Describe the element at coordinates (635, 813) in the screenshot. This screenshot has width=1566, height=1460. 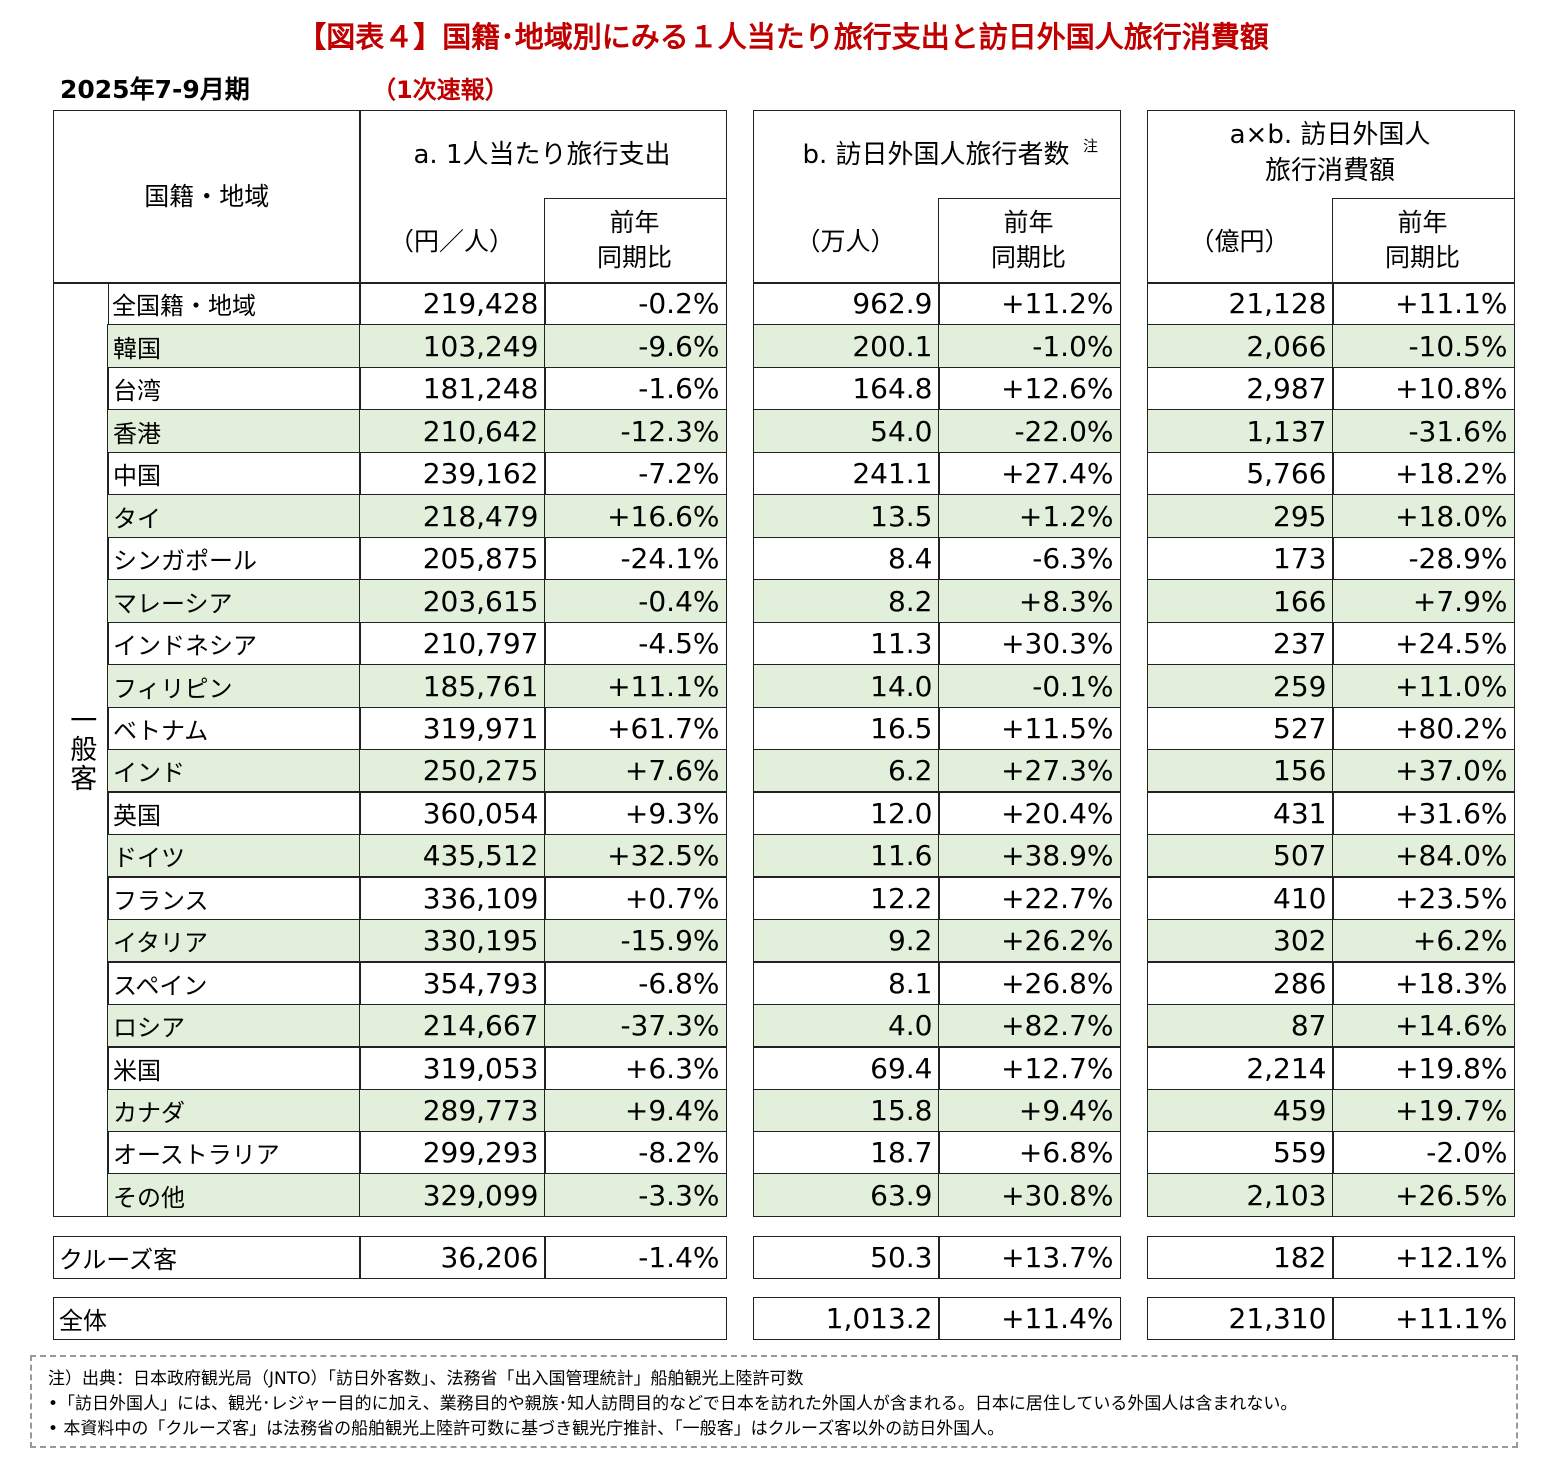
I see `value-cell: +9.3%` at that location.